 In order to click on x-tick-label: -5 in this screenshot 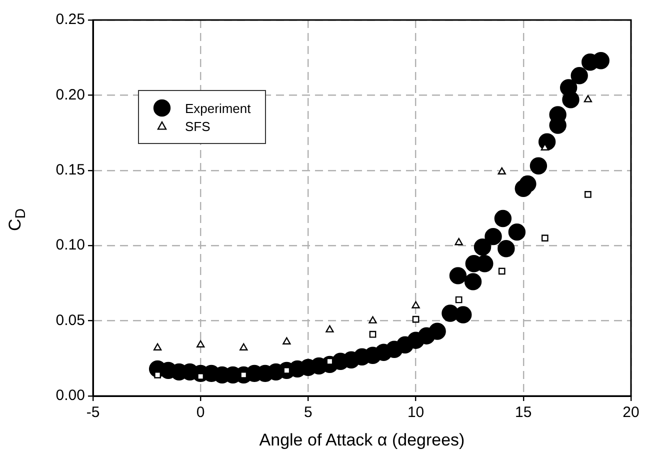, I will do `click(93, 413)`.